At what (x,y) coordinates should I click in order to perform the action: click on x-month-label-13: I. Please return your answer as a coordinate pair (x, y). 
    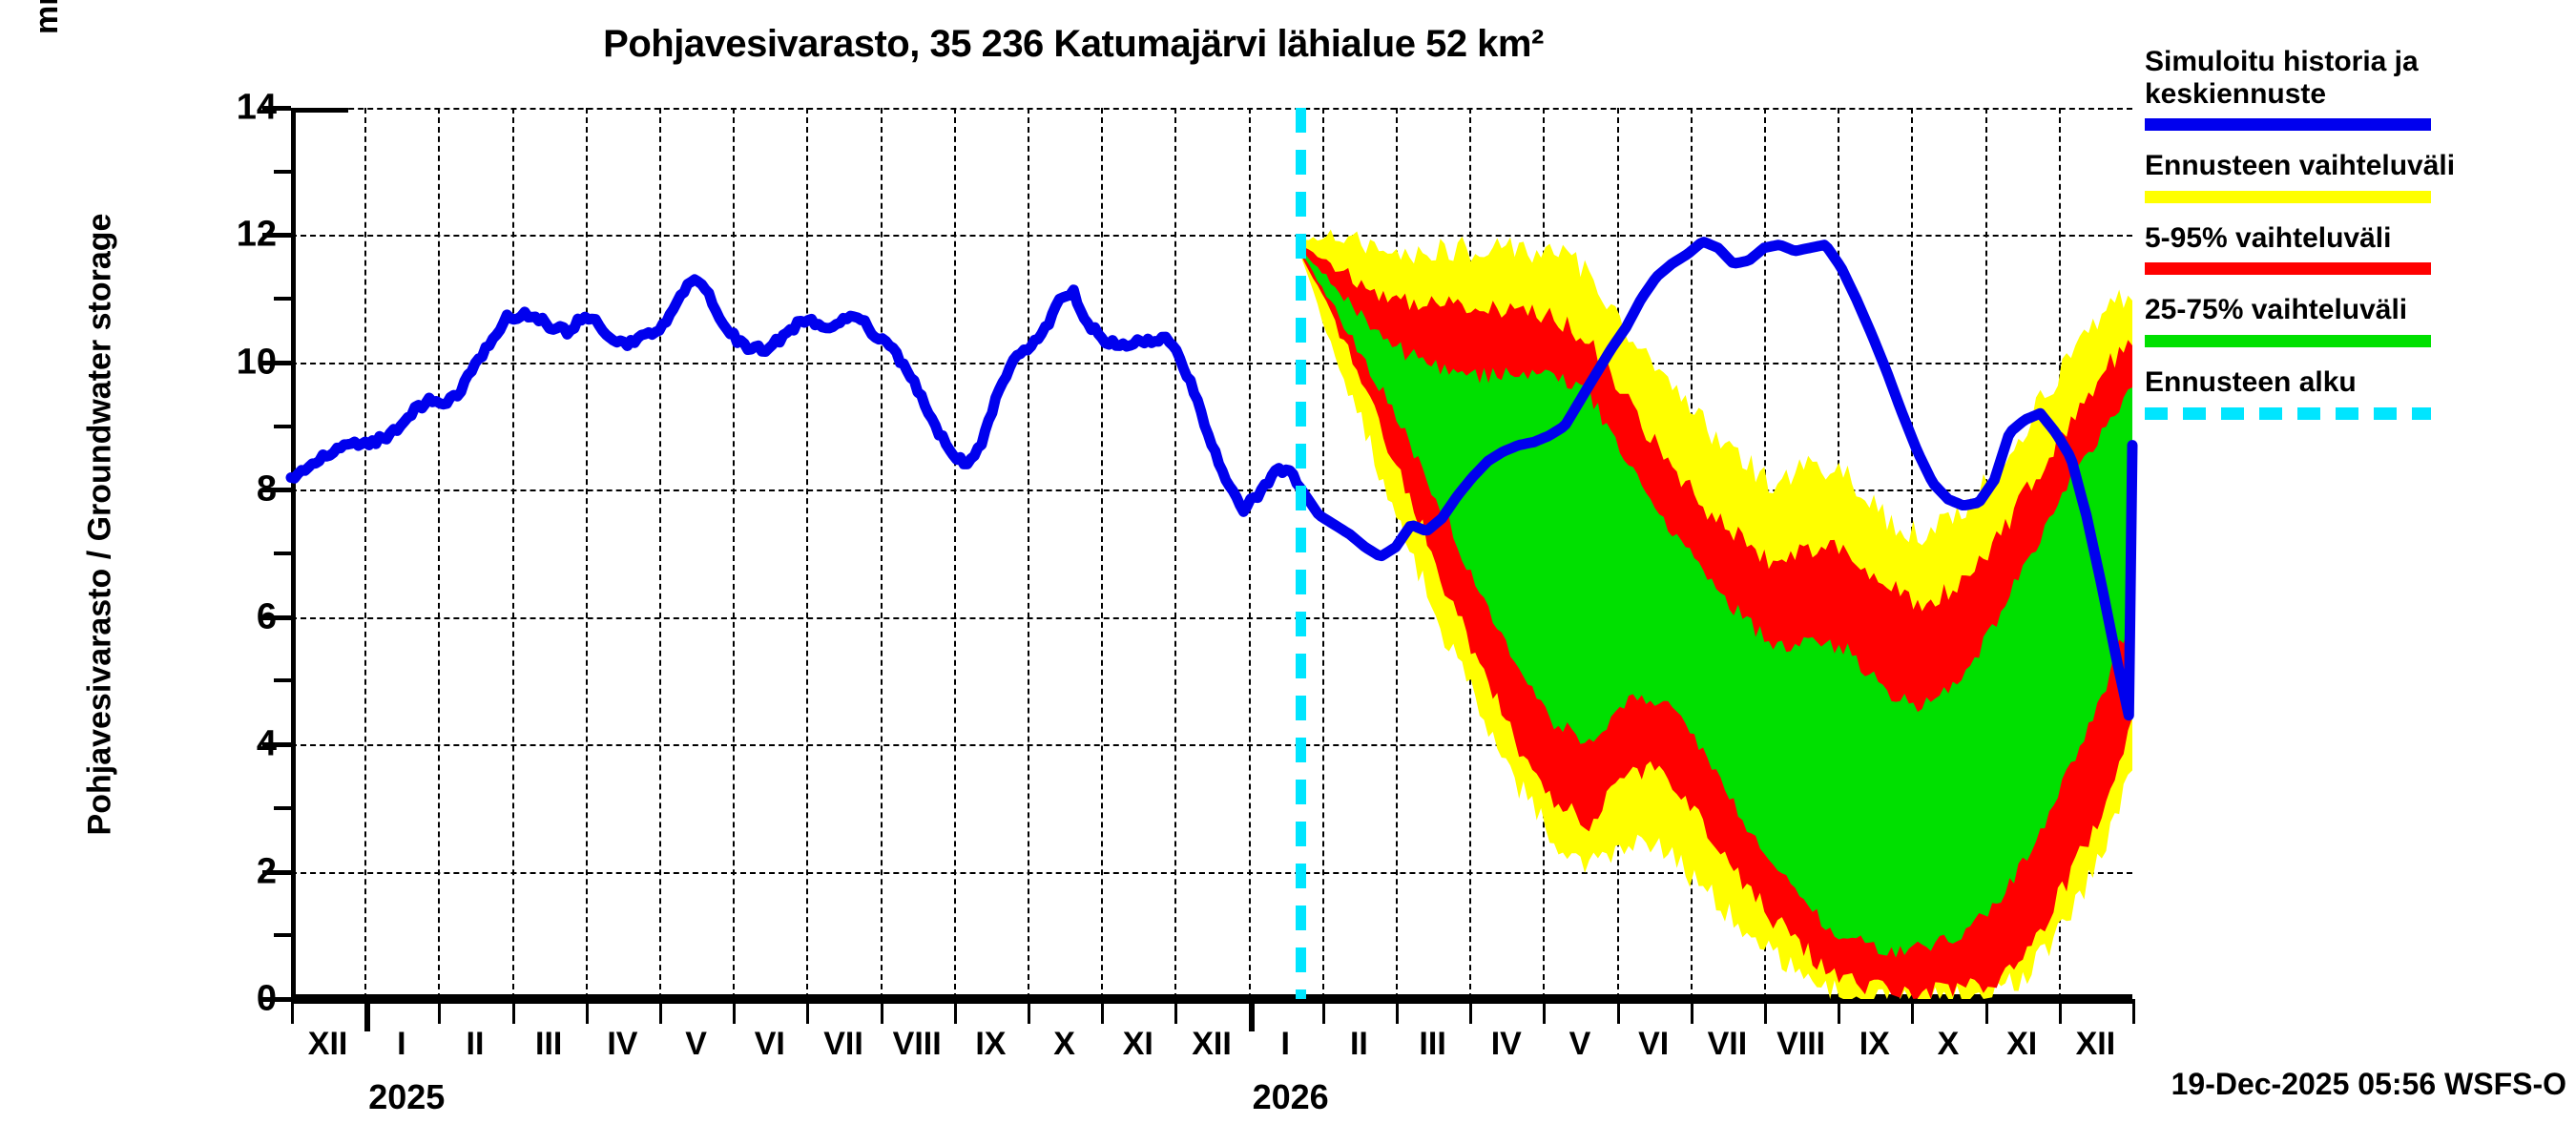
    Looking at the image, I should click on (1285, 1044).